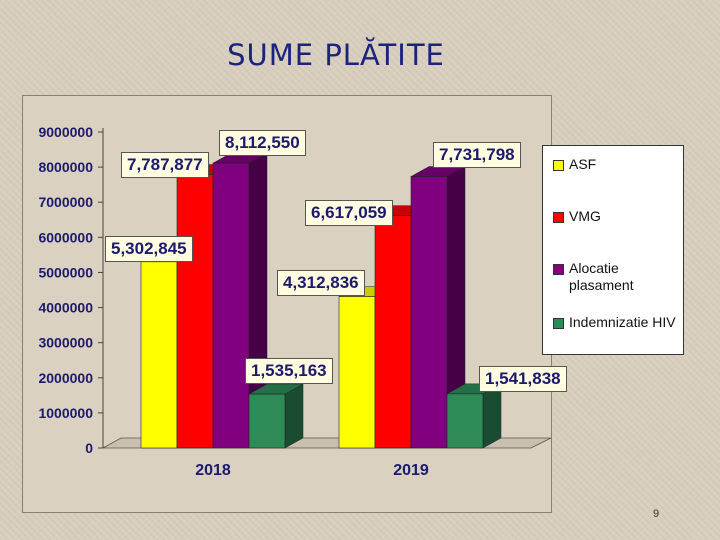 Image resolution: width=720 pixels, height=540 pixels. I want to click on y-tick-label: 9000000, so click(65, 132).